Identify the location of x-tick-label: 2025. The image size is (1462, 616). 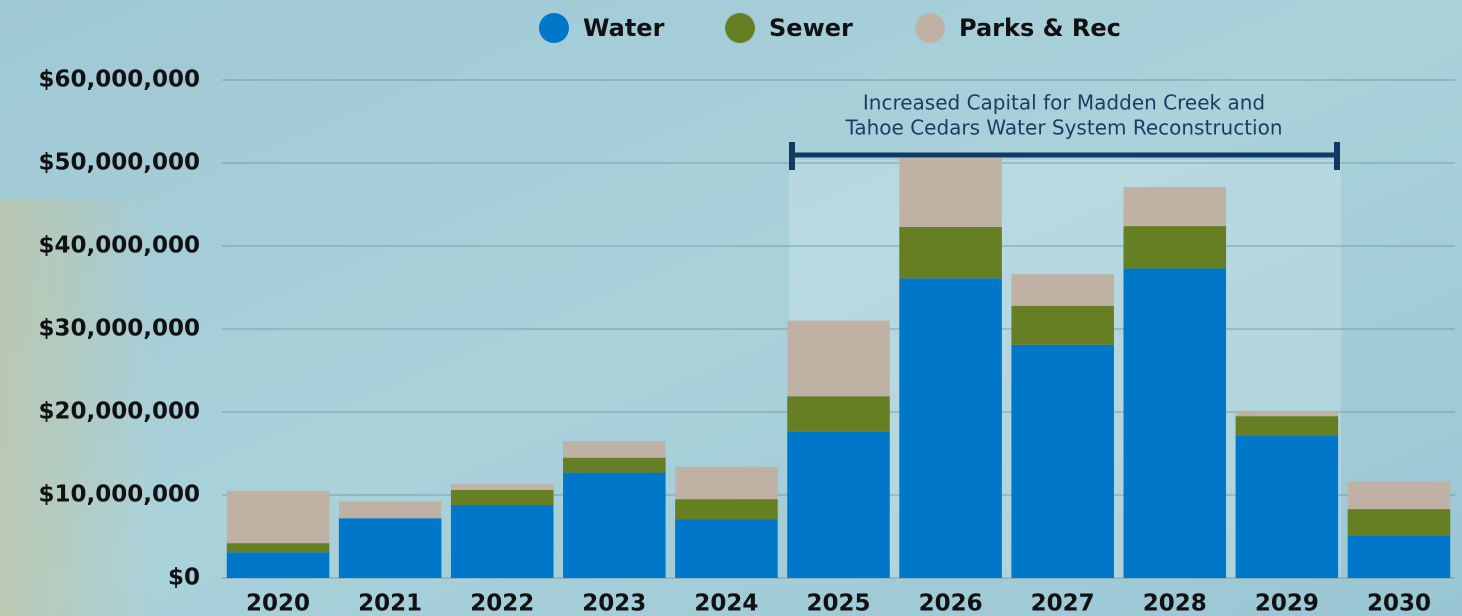
(838, 603).